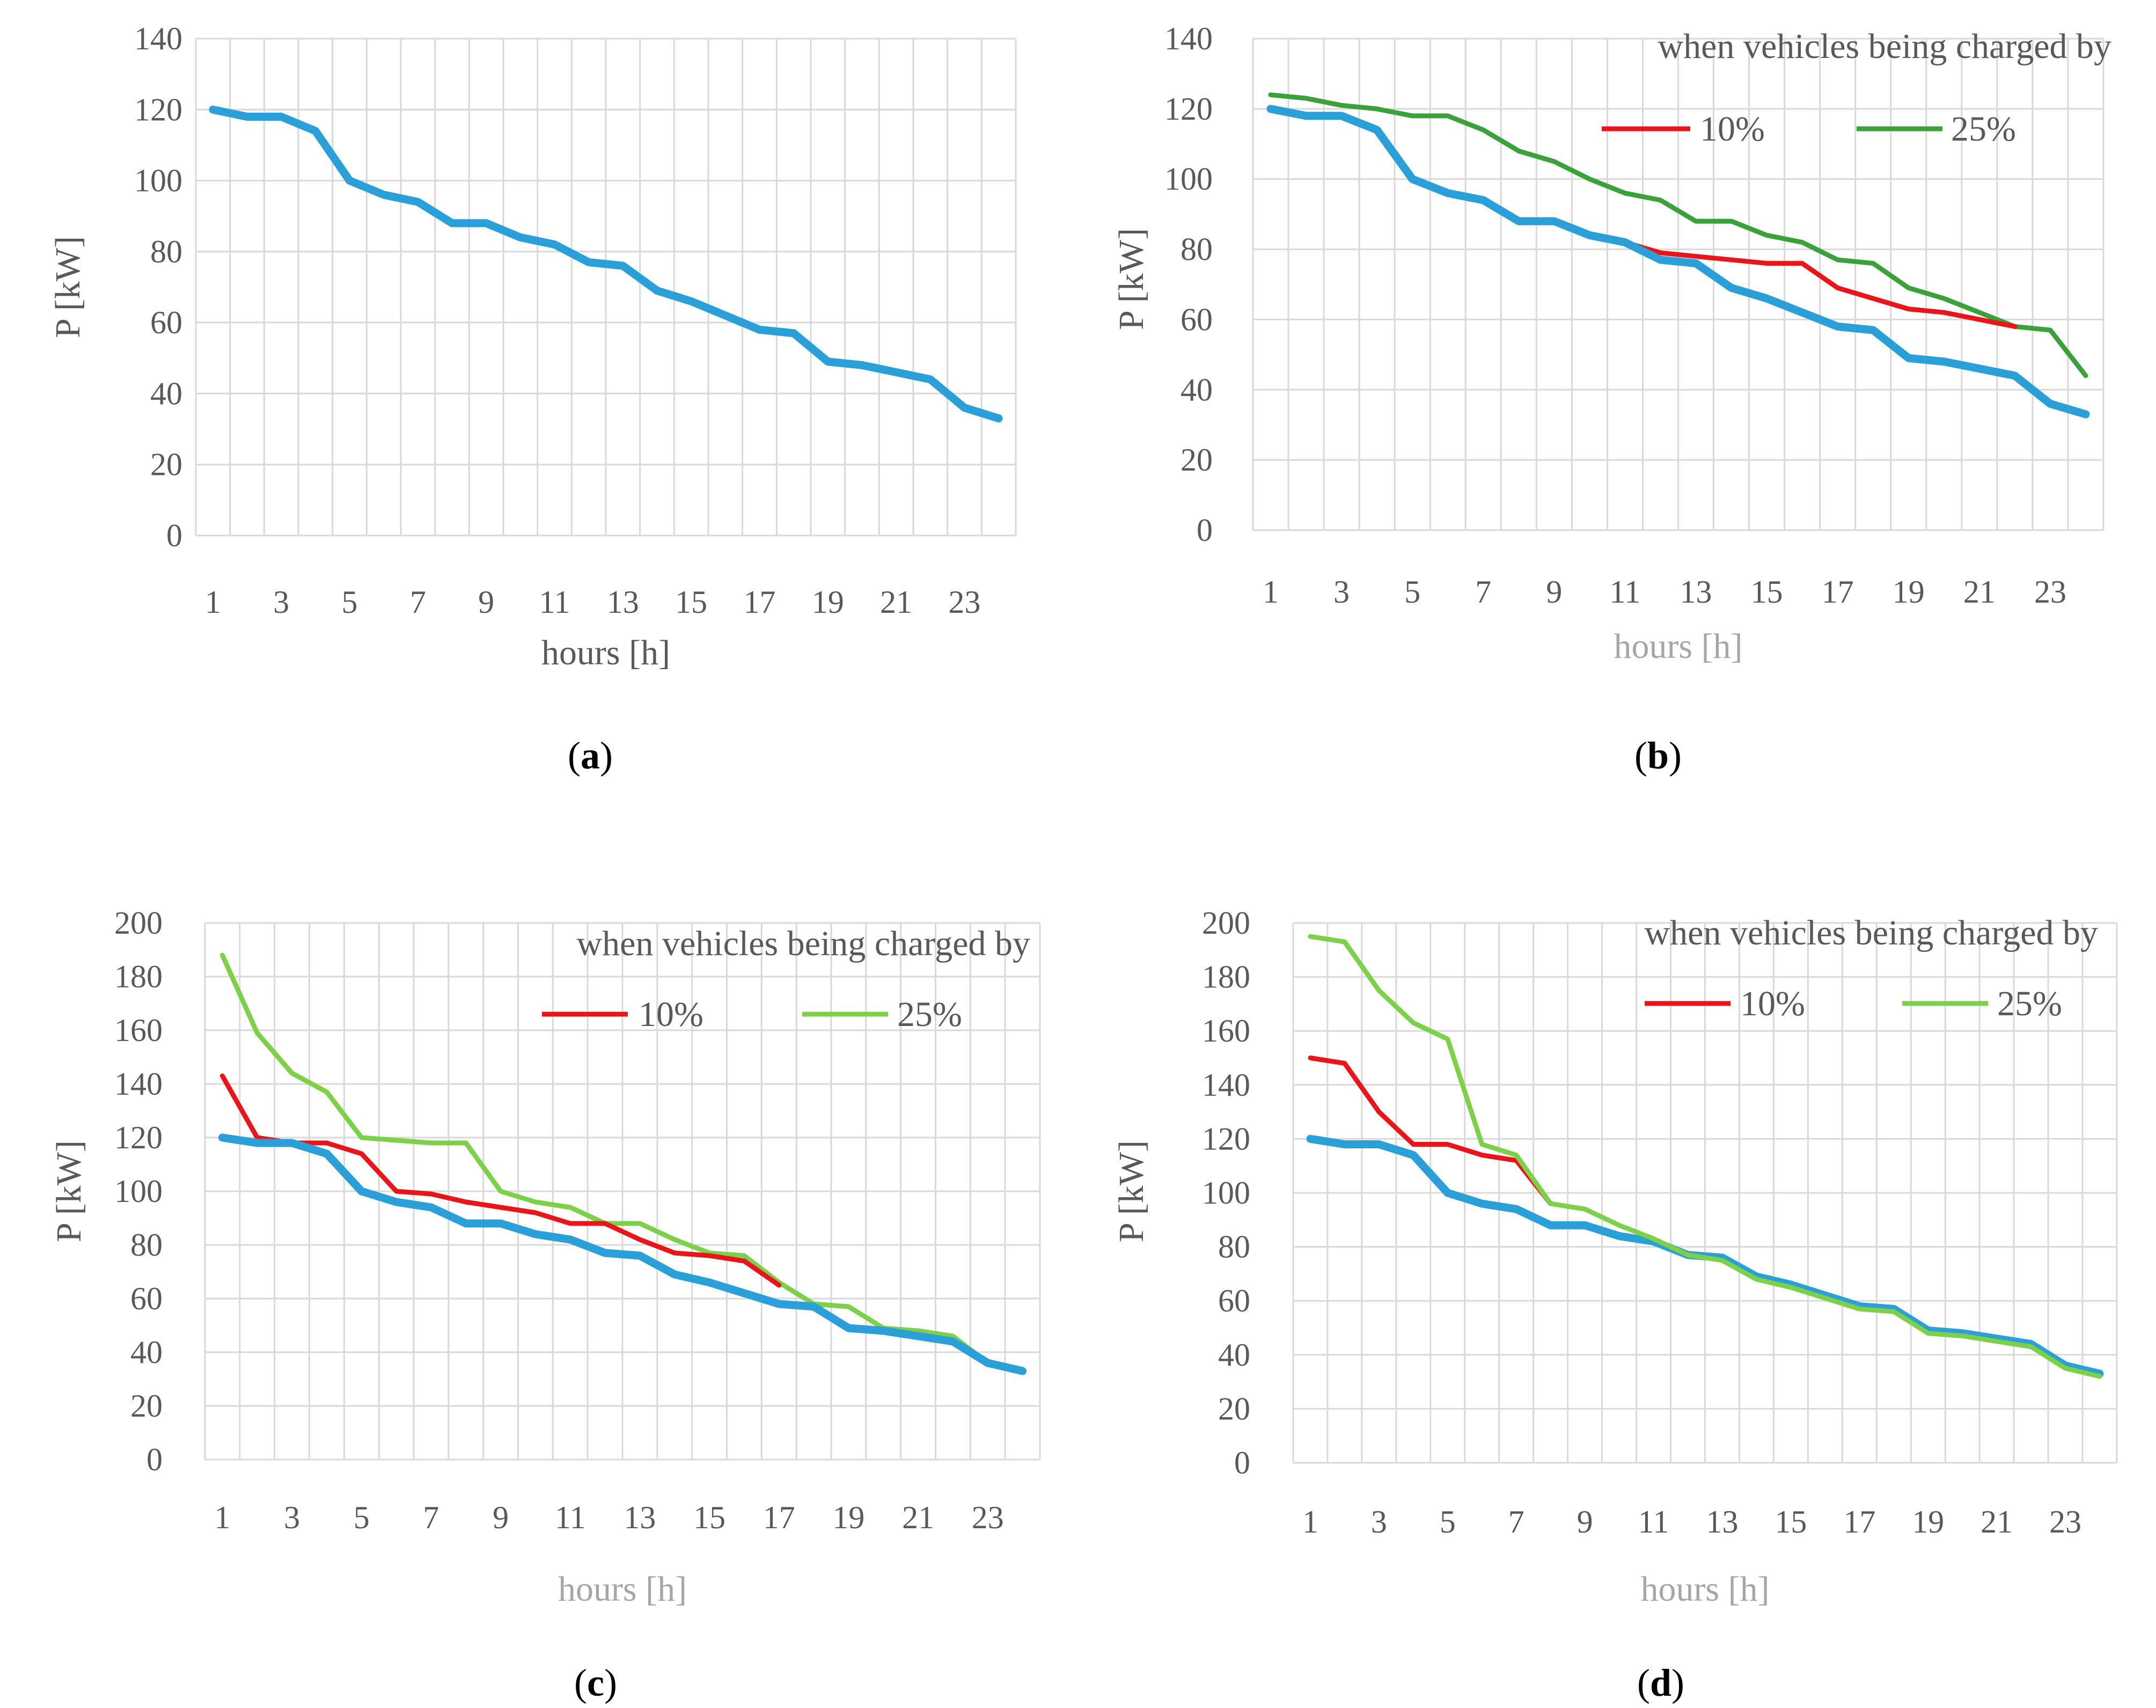 Image resolution: width=2156 pixels, height=1708 pixels. What do you see at coordinates (1983, 129) in the screenshot?
I see `legend-label-25pct: 25%` at bounding box center [1983, 129].